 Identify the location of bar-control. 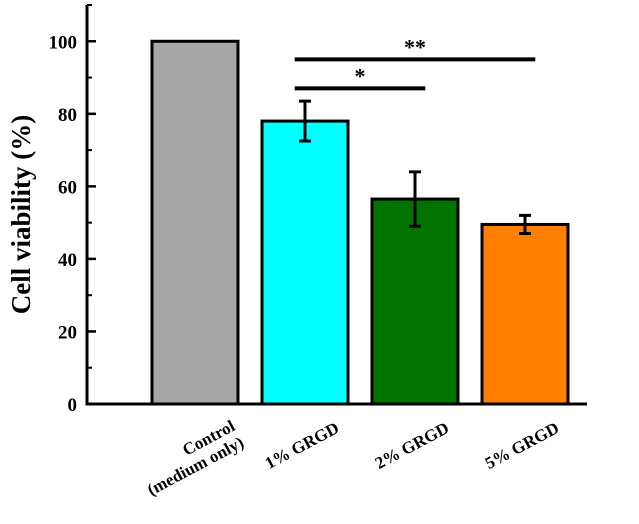
(195, 222).